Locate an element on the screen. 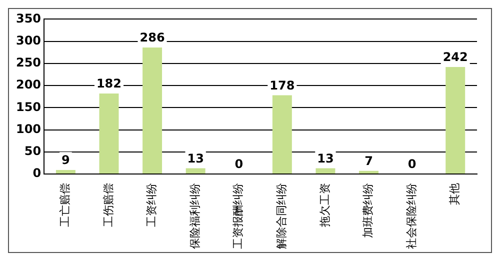 This screenshot has width=500, height=261. x-tick-label: 解除合同纠纷 is located at coordinates (281, 216).